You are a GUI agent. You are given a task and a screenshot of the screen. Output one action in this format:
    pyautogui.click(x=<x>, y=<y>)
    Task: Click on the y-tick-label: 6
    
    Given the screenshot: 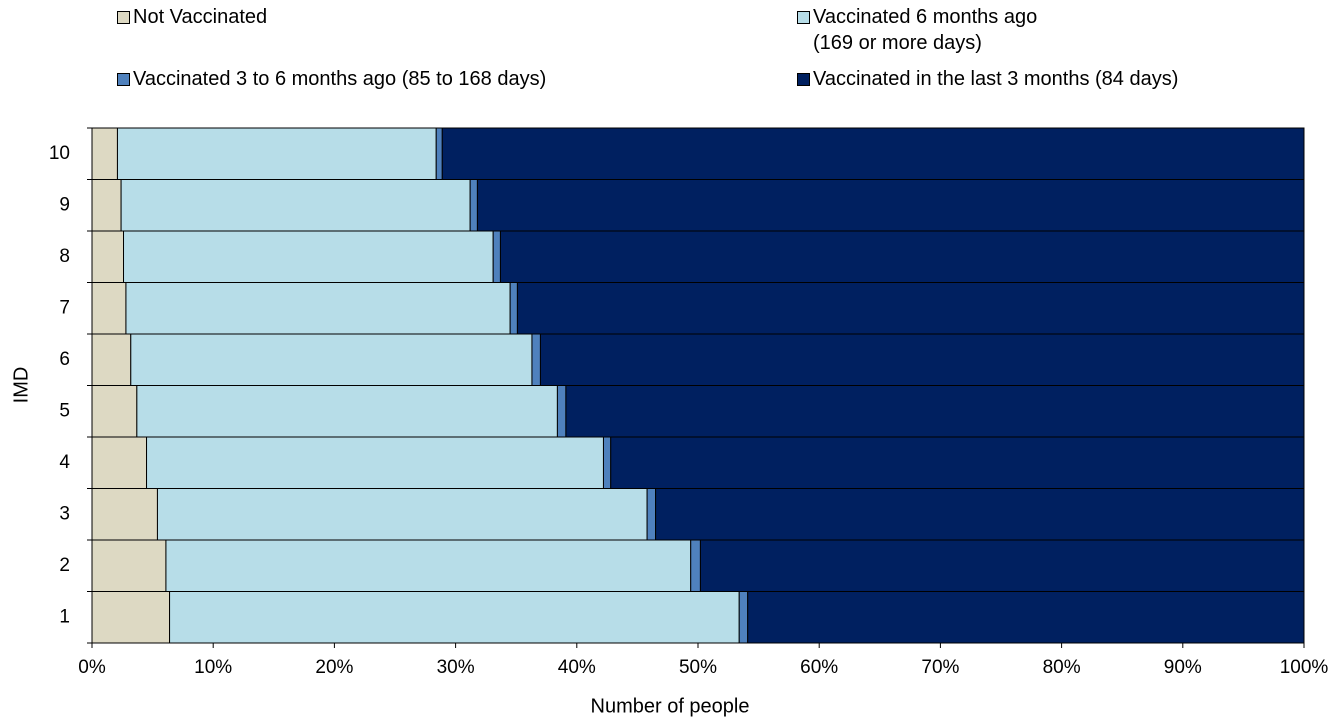 What is the action you would take?
    pyautogui.click(x=64, y=359)
    